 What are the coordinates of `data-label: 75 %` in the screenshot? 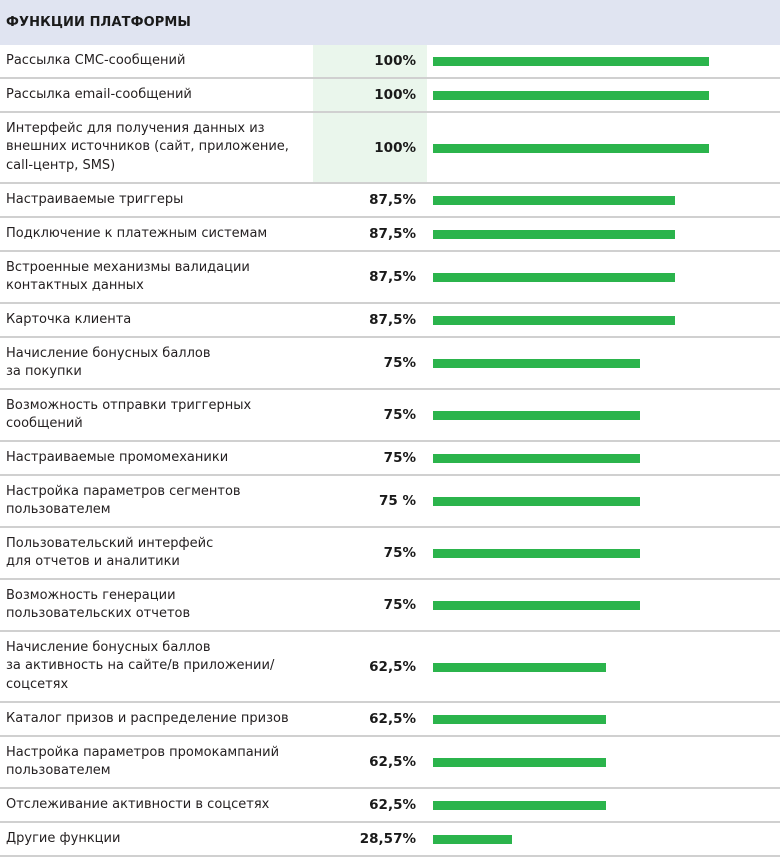 It's located at (397, 501).